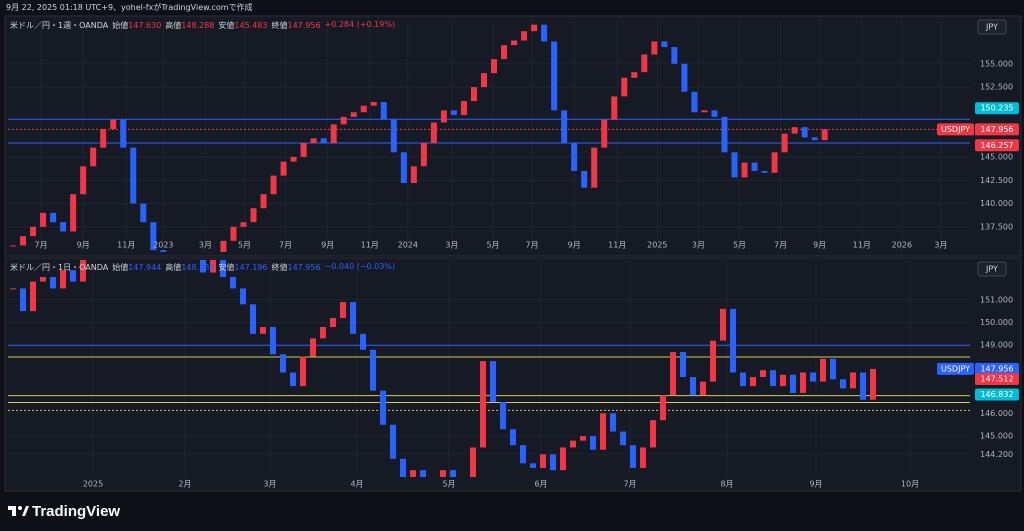 The width and height of the screenshot is (1024, 531). I want to click on x-tick-label: 8月, so click(726, 484).